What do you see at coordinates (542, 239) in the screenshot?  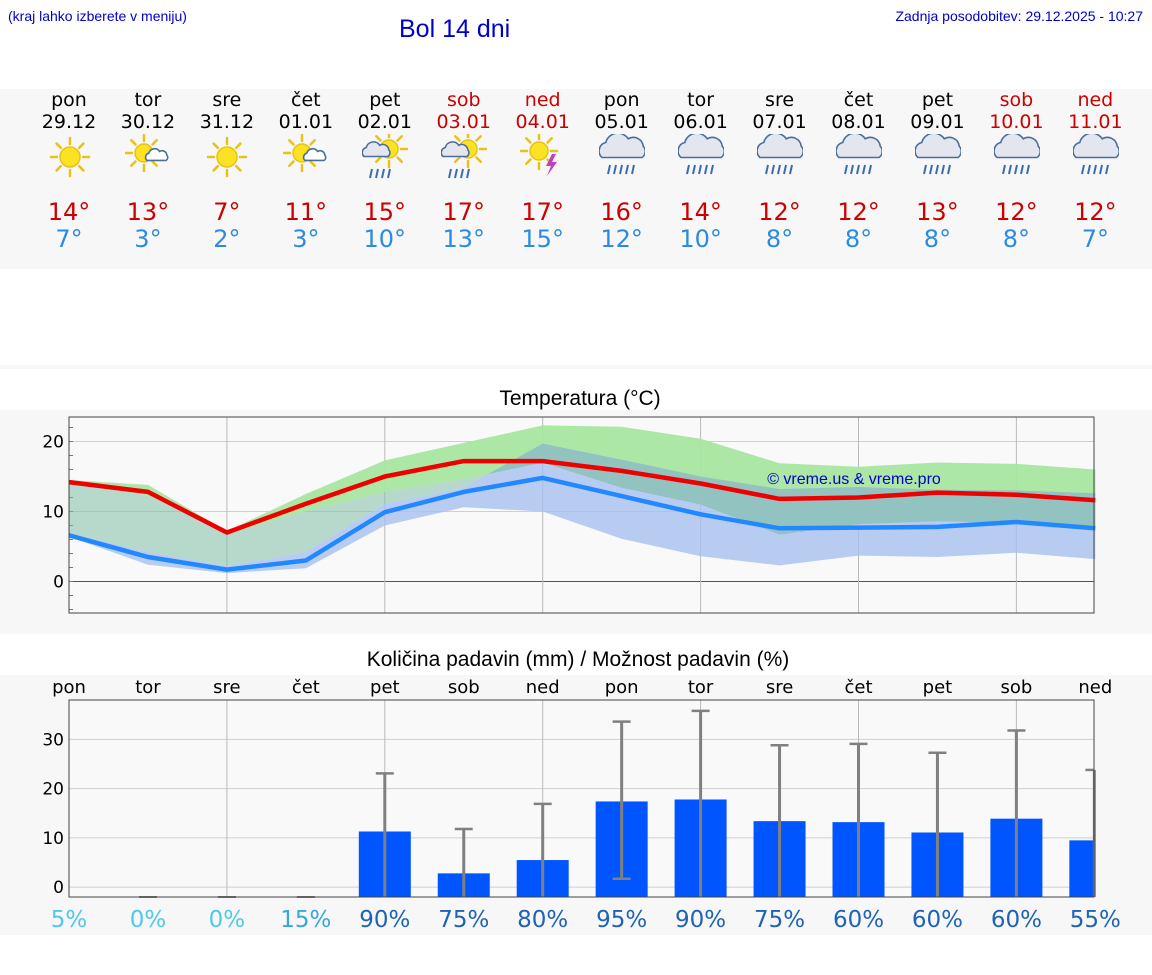 I see `min-temperature: 15°` at bounding box center [542, 239].